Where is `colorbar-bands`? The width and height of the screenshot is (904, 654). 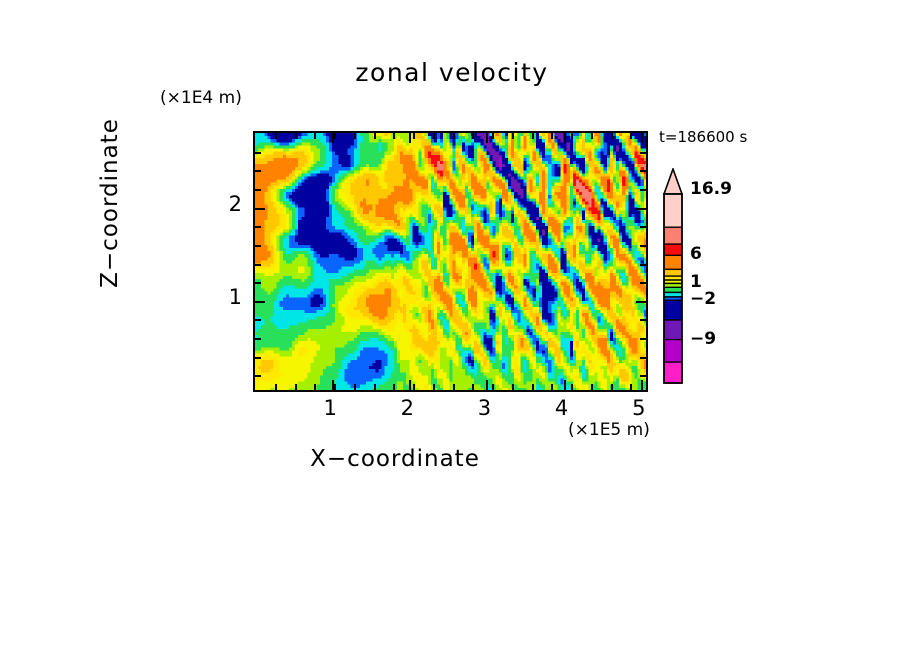
colorbar-bands is located at coordinates (673, 276).